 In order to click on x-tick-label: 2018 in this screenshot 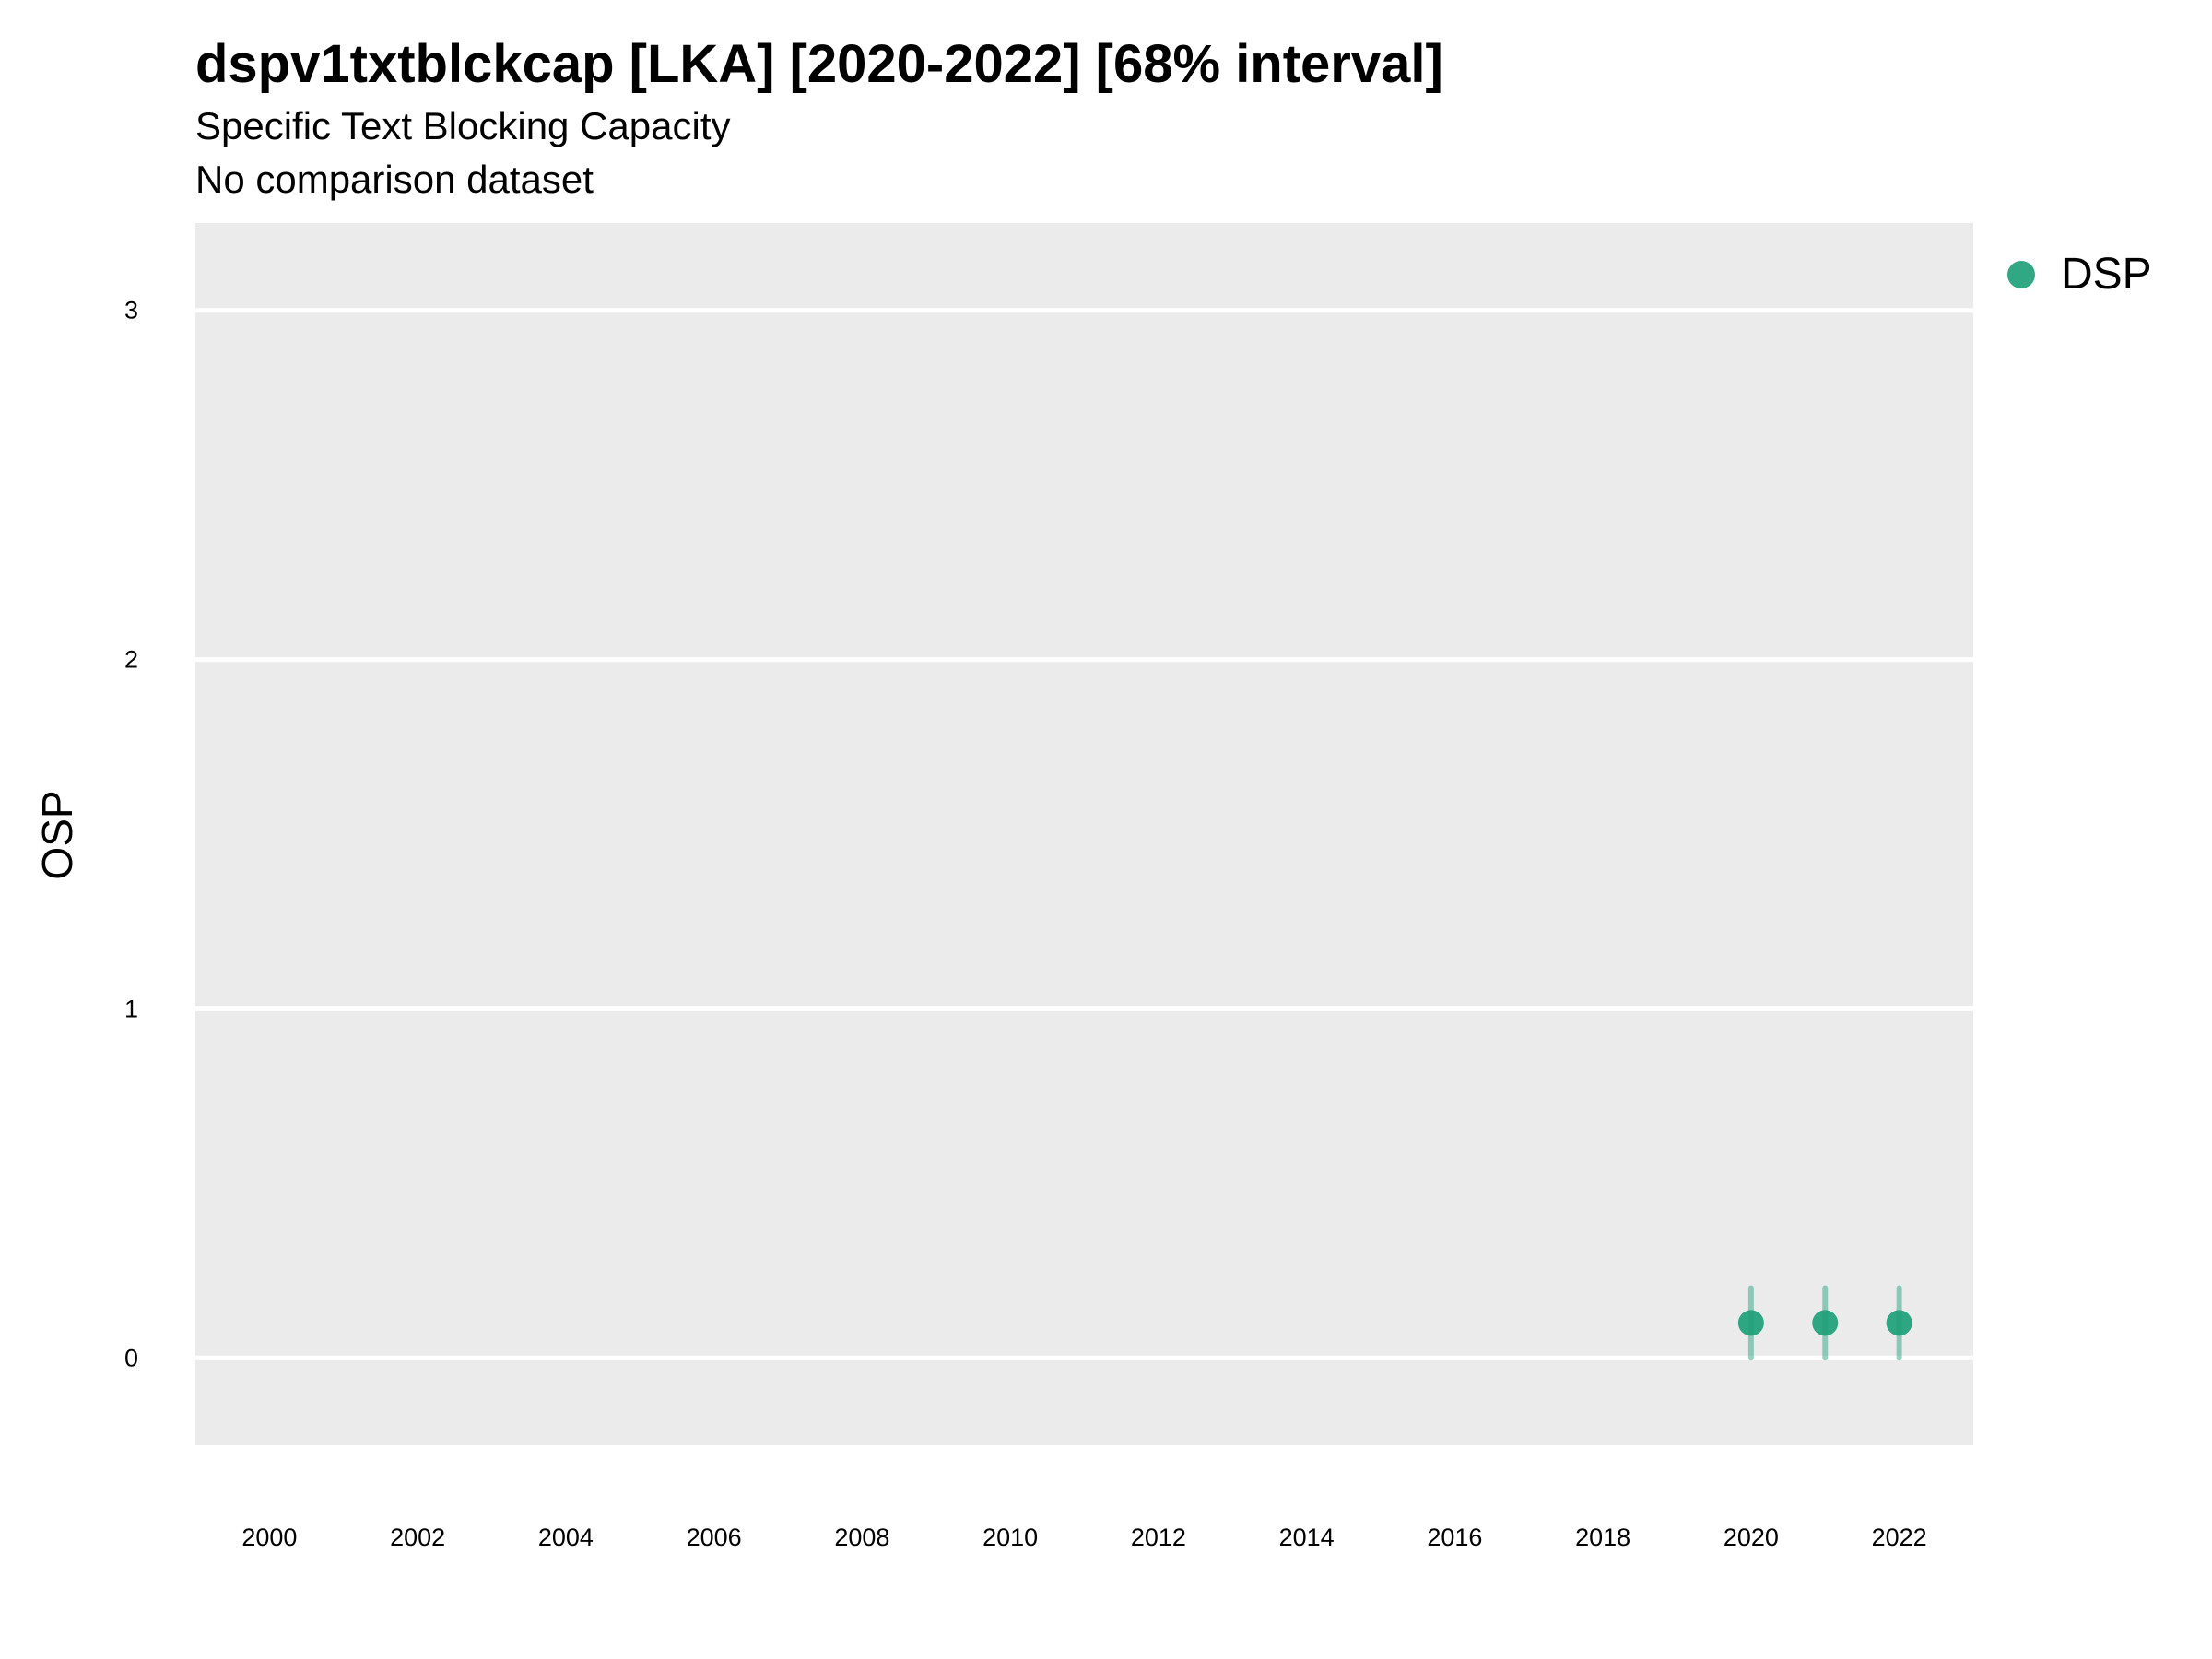, I will do `click(1602, 1537)`.